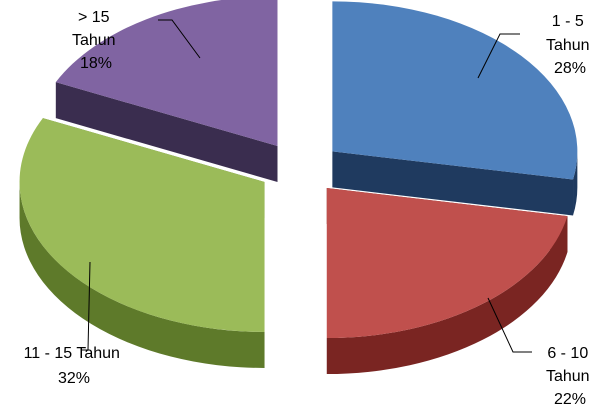 This screenshot has width=604, height=407. Describe the element at coordinates (570, 45) in the screenshot. I see `data-label-1-5: 1 - 5 Tahun 28%` at that location.